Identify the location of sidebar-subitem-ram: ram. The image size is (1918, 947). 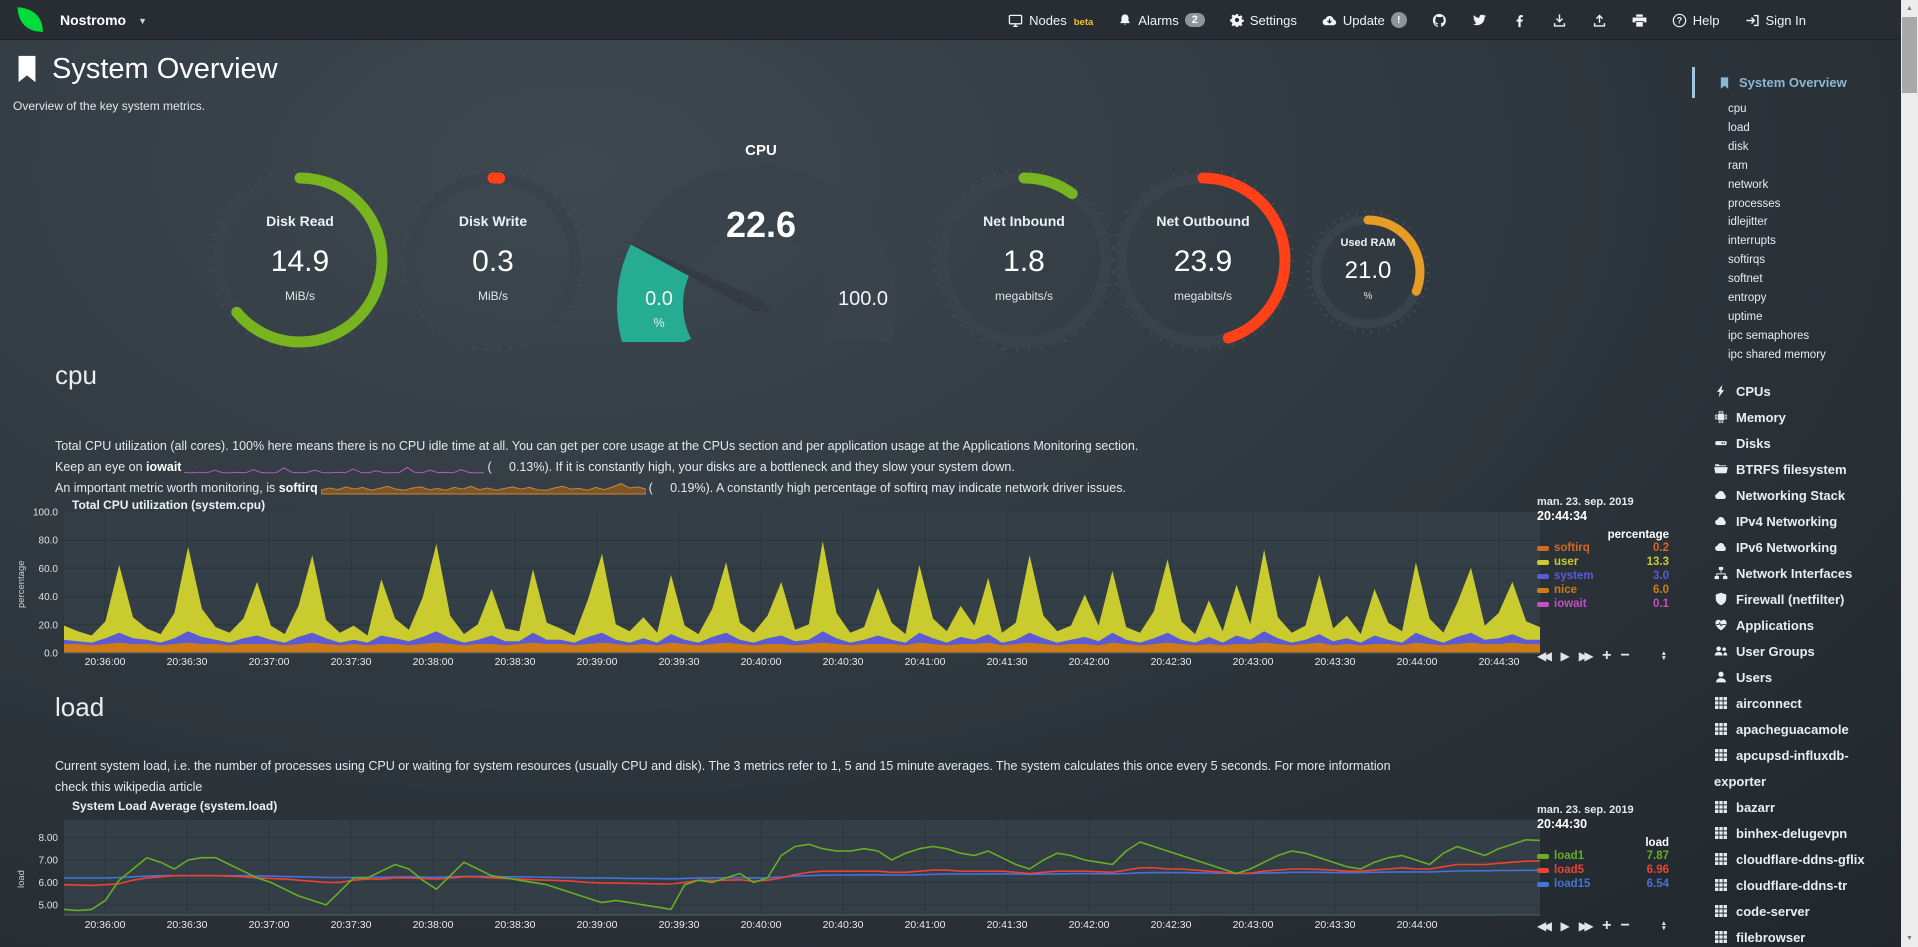
(1738, 165).